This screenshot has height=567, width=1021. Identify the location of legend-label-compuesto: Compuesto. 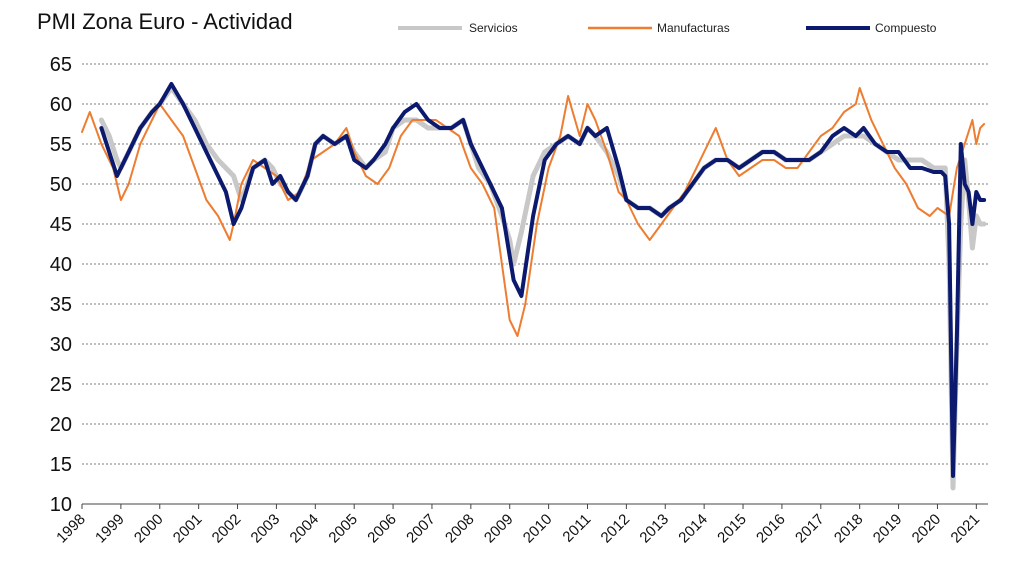
(906, 28).